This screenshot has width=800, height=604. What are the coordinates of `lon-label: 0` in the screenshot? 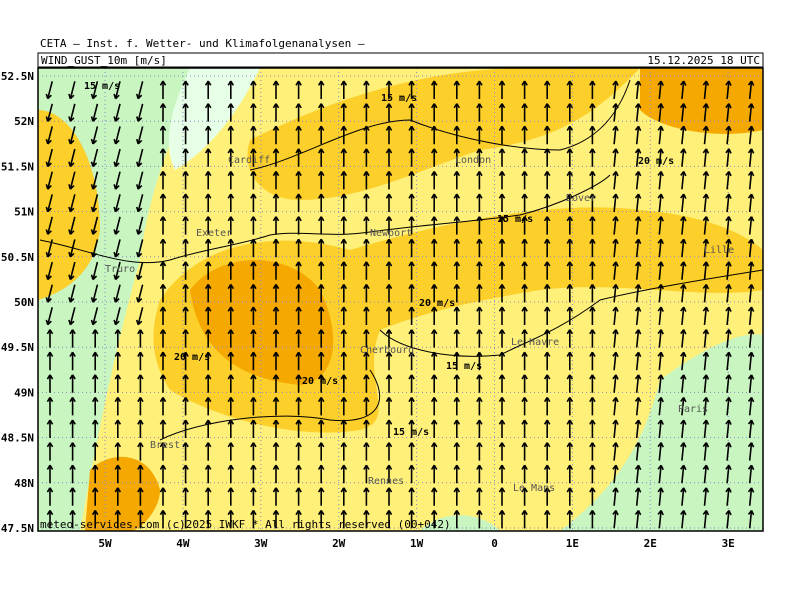 It's located at (494, 543).